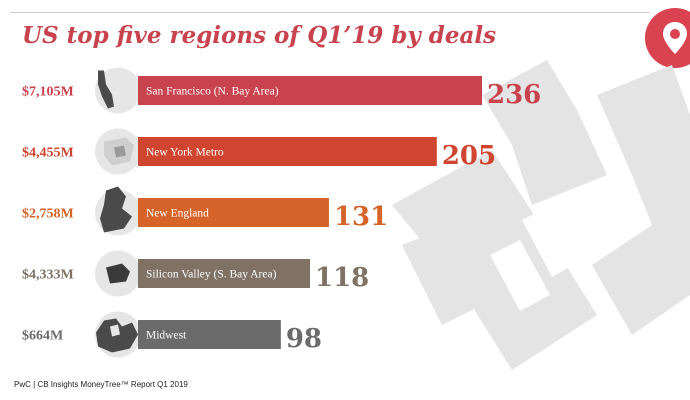 The width and height of the screenshot is (690, 400). Describe the element at coordinates (211, 275) in the screenshot. I see `bar-label: Silicon Valley (S. Bay Area)` at that location.